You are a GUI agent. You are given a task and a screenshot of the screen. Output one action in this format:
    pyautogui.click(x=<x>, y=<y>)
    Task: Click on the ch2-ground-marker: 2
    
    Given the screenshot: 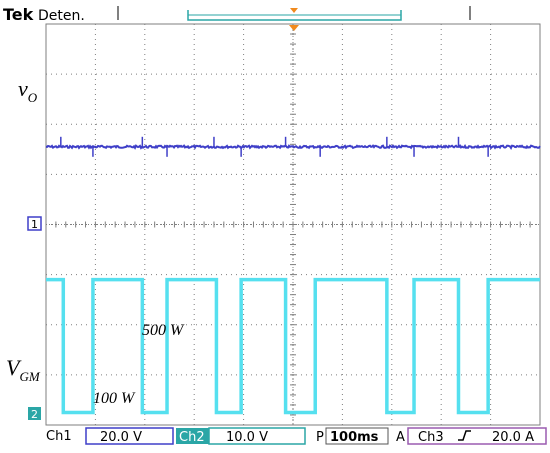 What is the action you would take?
    pyautogui.click(x=34, y=414)
    